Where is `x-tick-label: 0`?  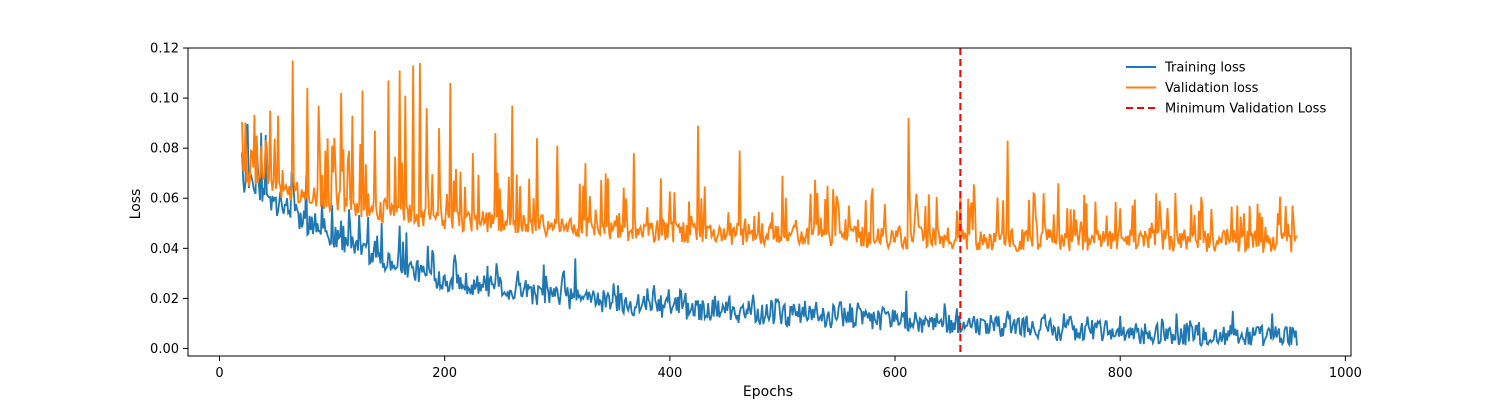
x-tick-label: 0 is located at coordinates (219, 373).